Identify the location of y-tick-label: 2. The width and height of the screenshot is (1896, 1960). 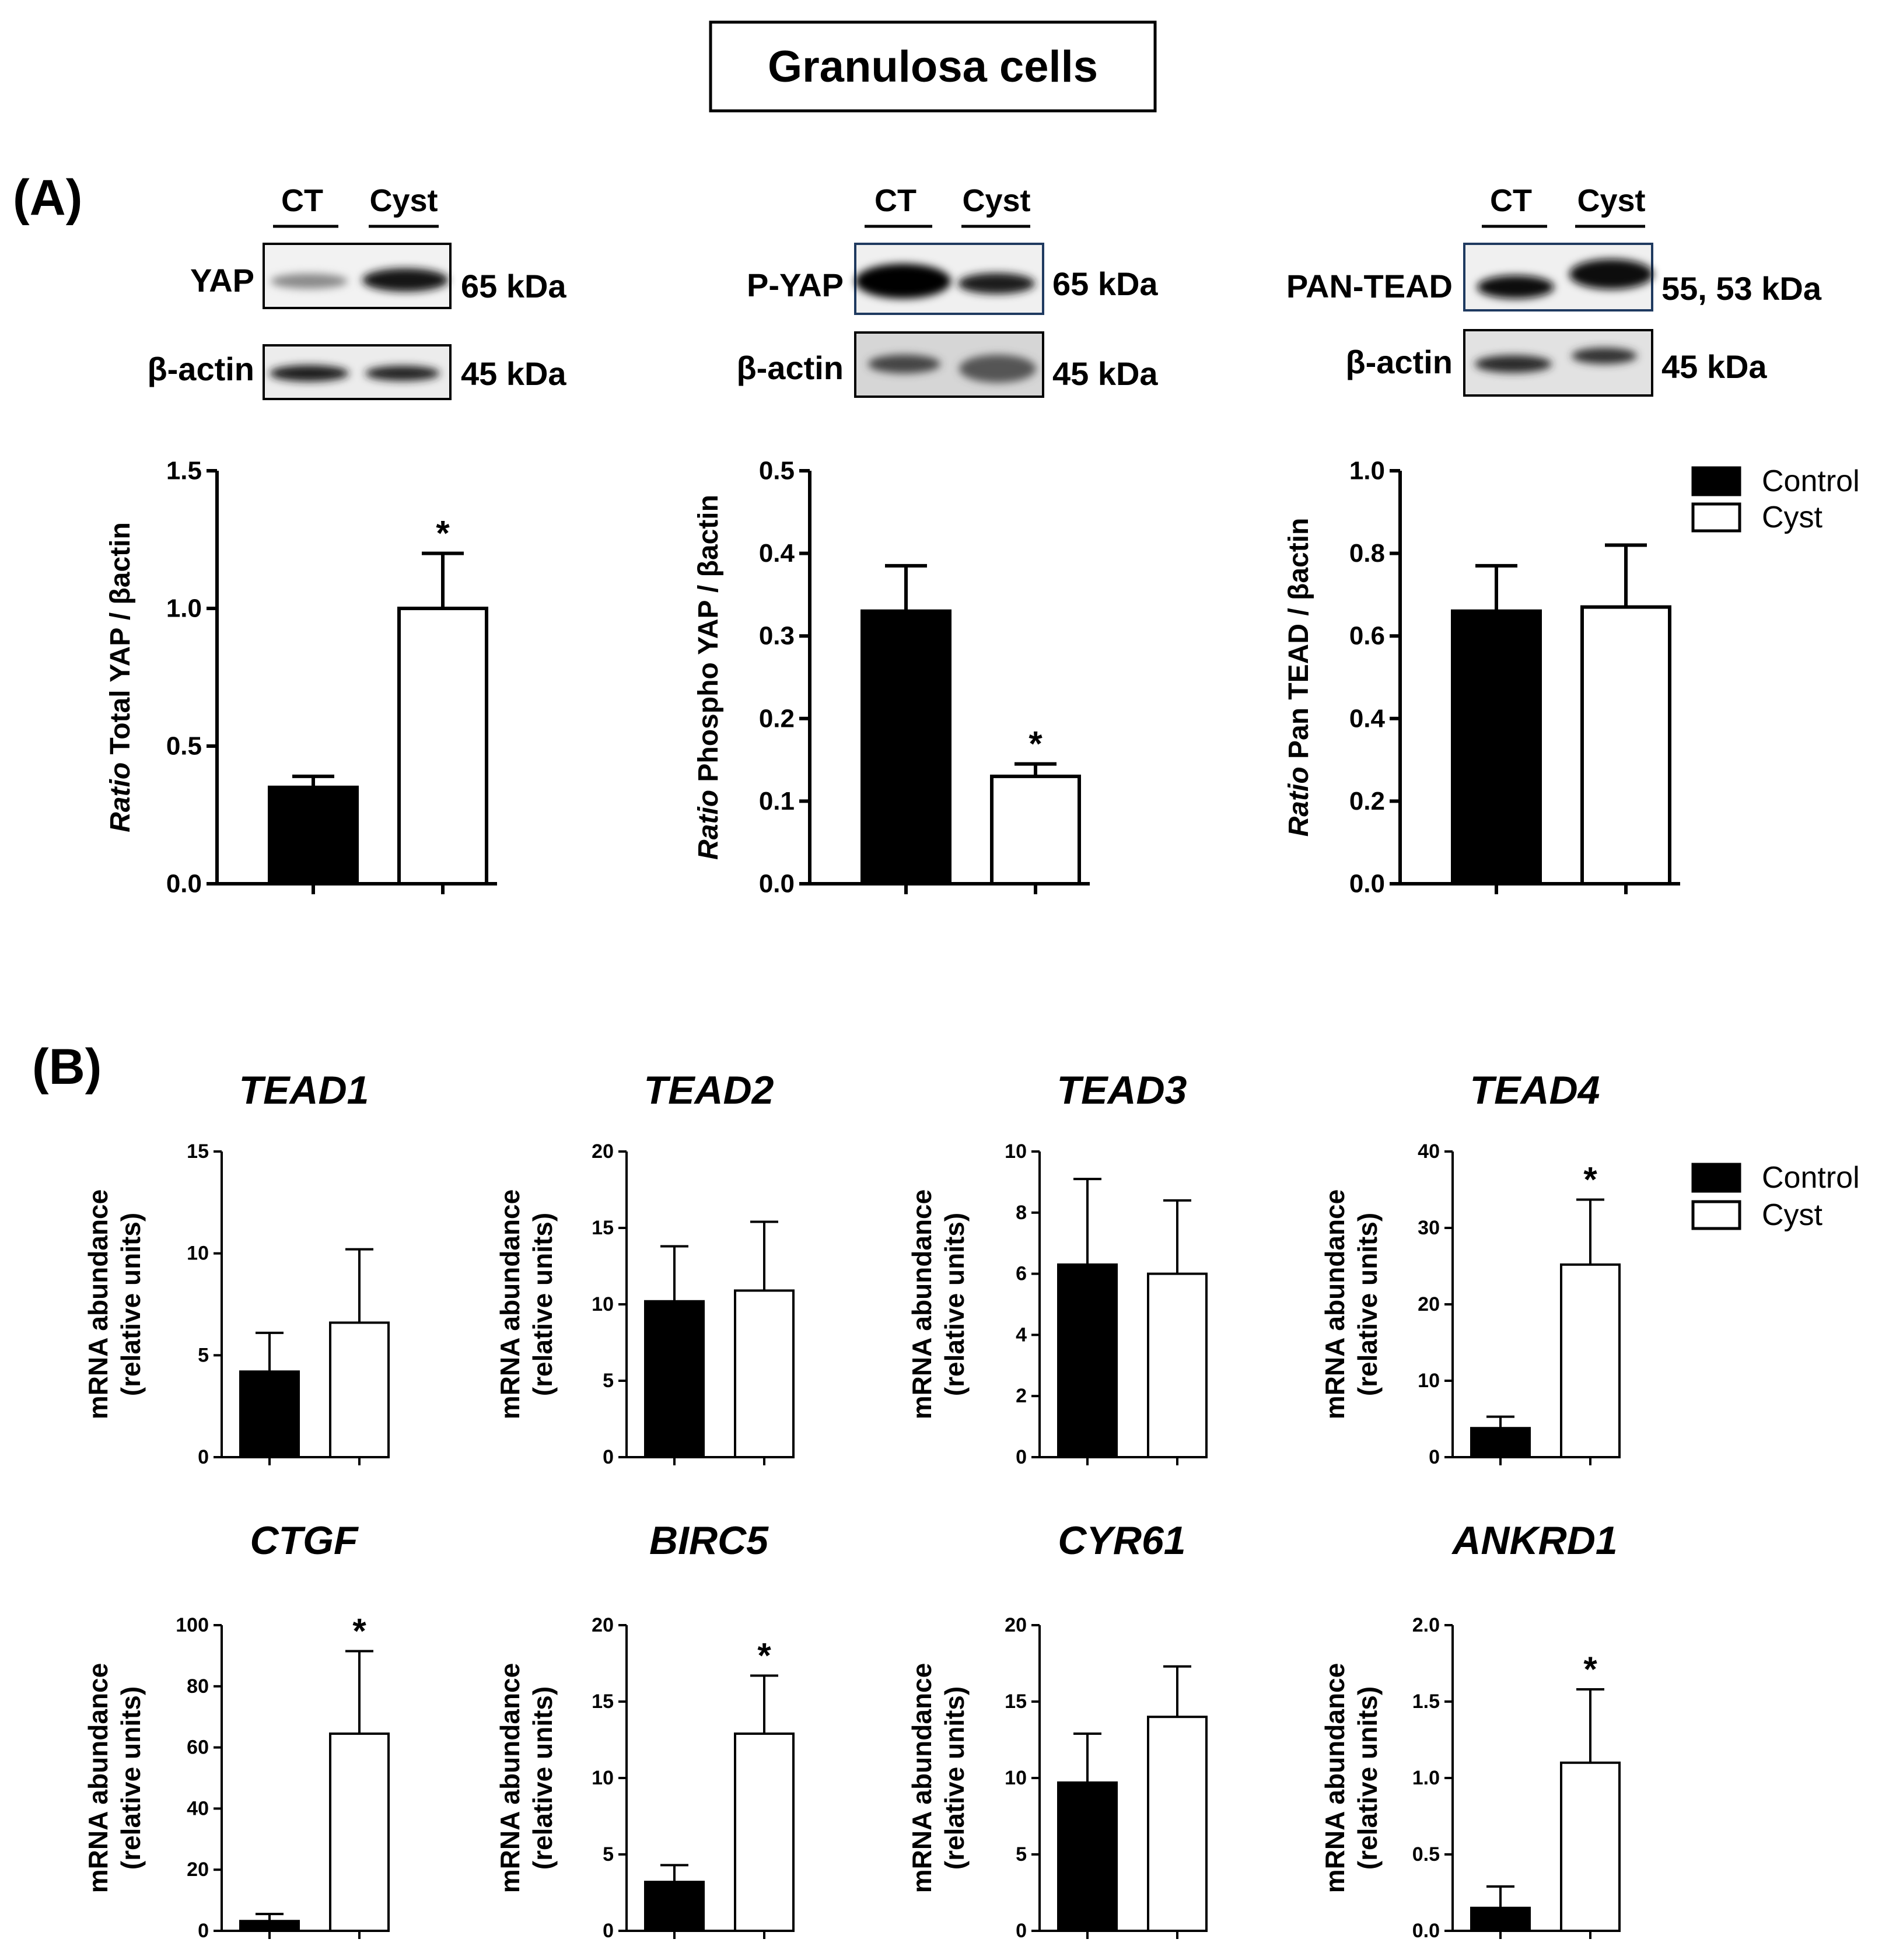
(1021, 1396).